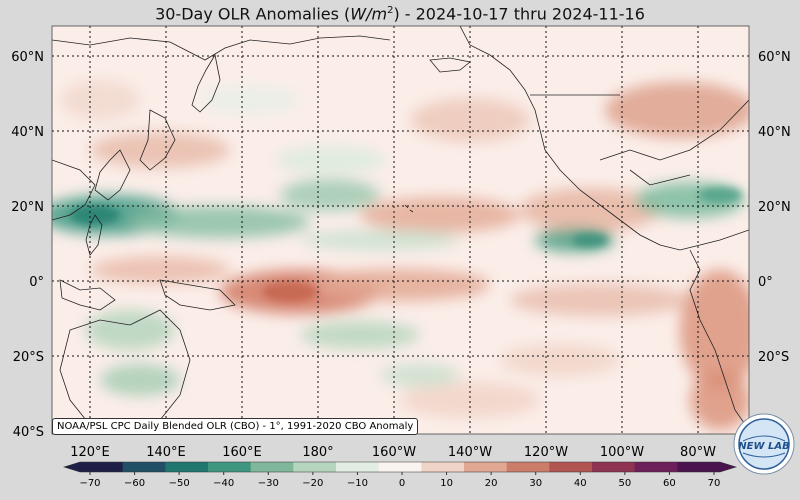  I want to click on colorbar-extend-high, so click(728, 467).